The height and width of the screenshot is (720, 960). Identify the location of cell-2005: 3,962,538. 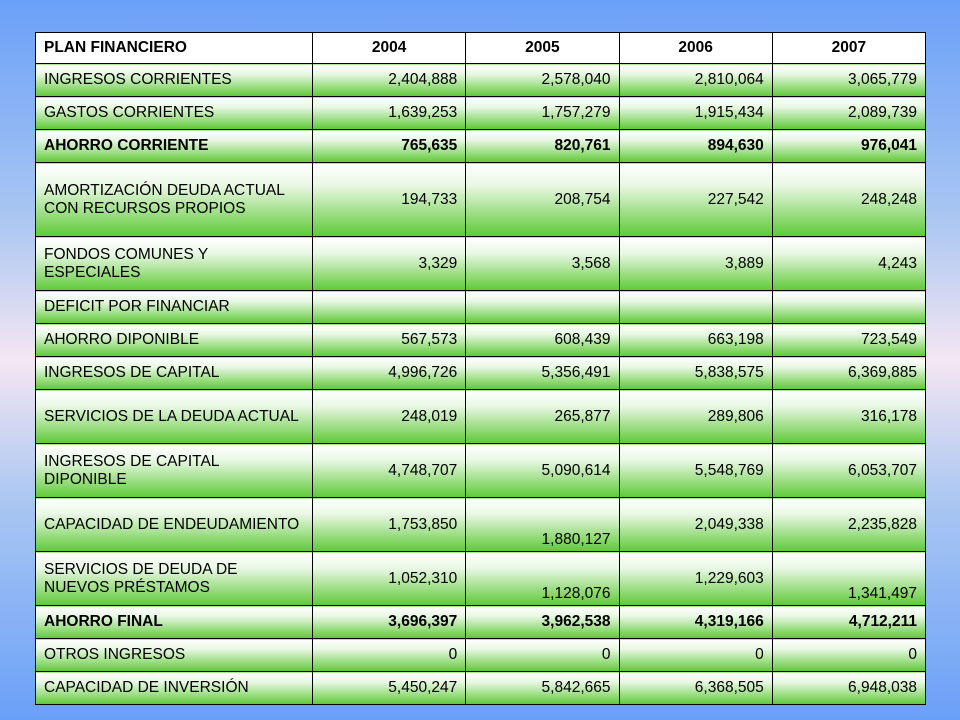
(542, 622).